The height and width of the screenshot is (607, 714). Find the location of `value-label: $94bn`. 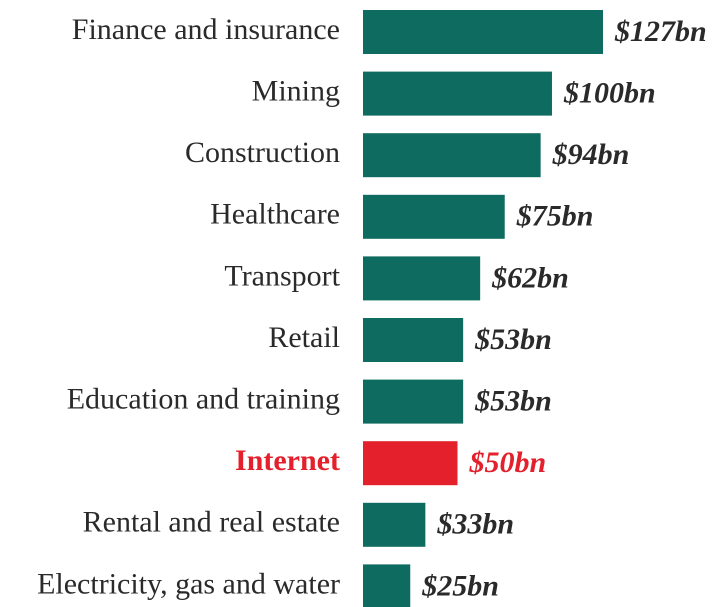

value-label: $94bn is located at coordinates (591, 154).